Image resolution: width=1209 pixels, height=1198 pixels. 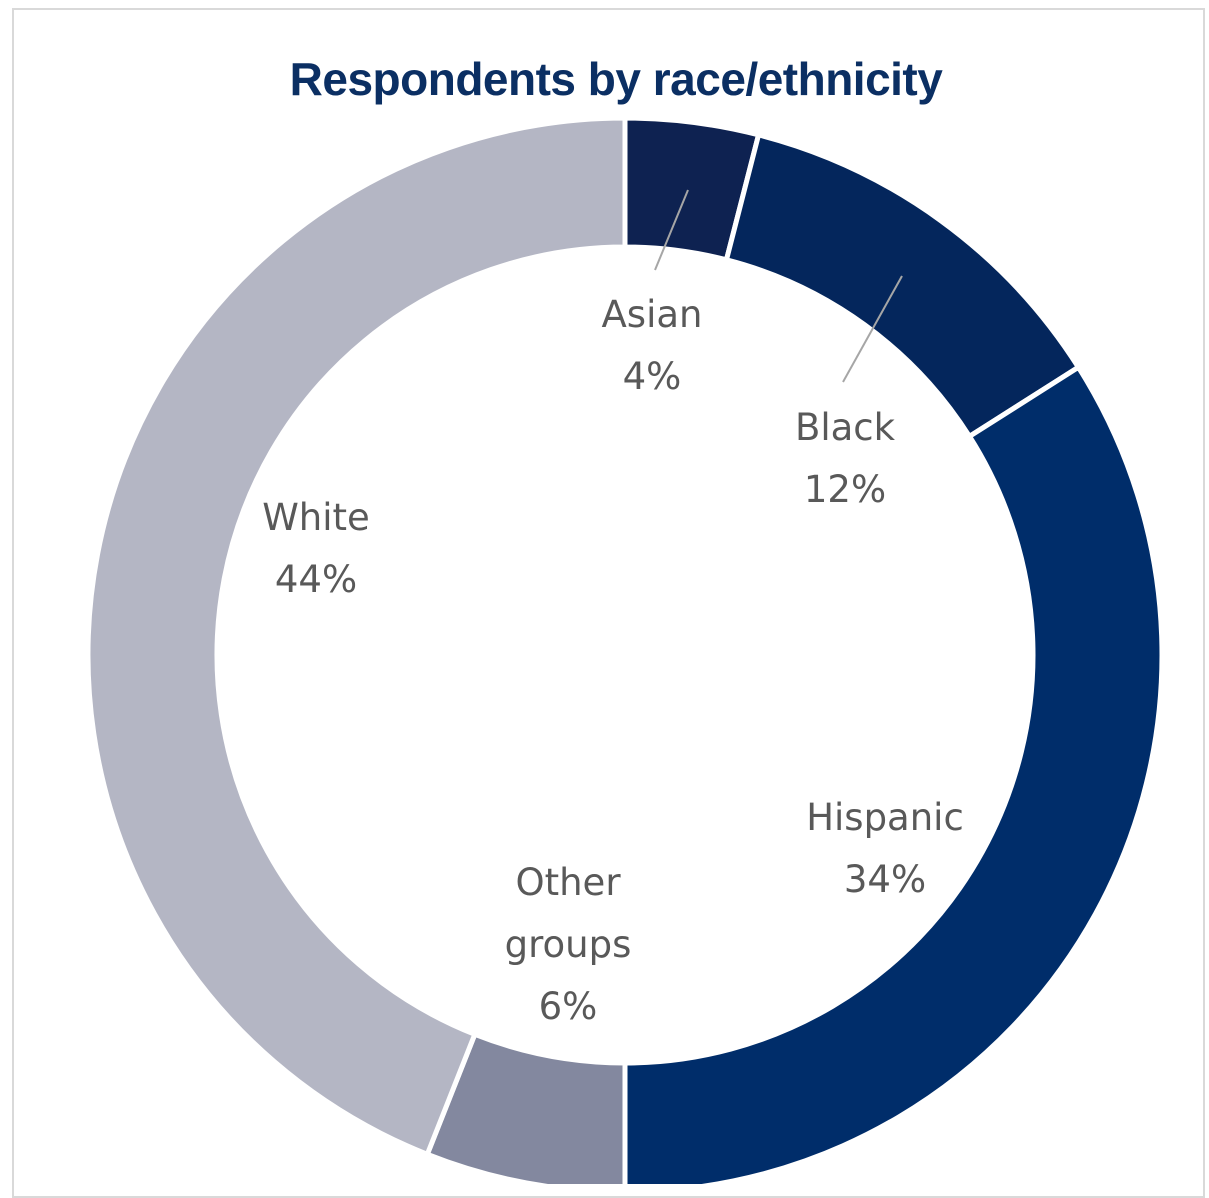 I want to click on chart-title: Respondents by race/ethnicity, so click(x=616, y=79).